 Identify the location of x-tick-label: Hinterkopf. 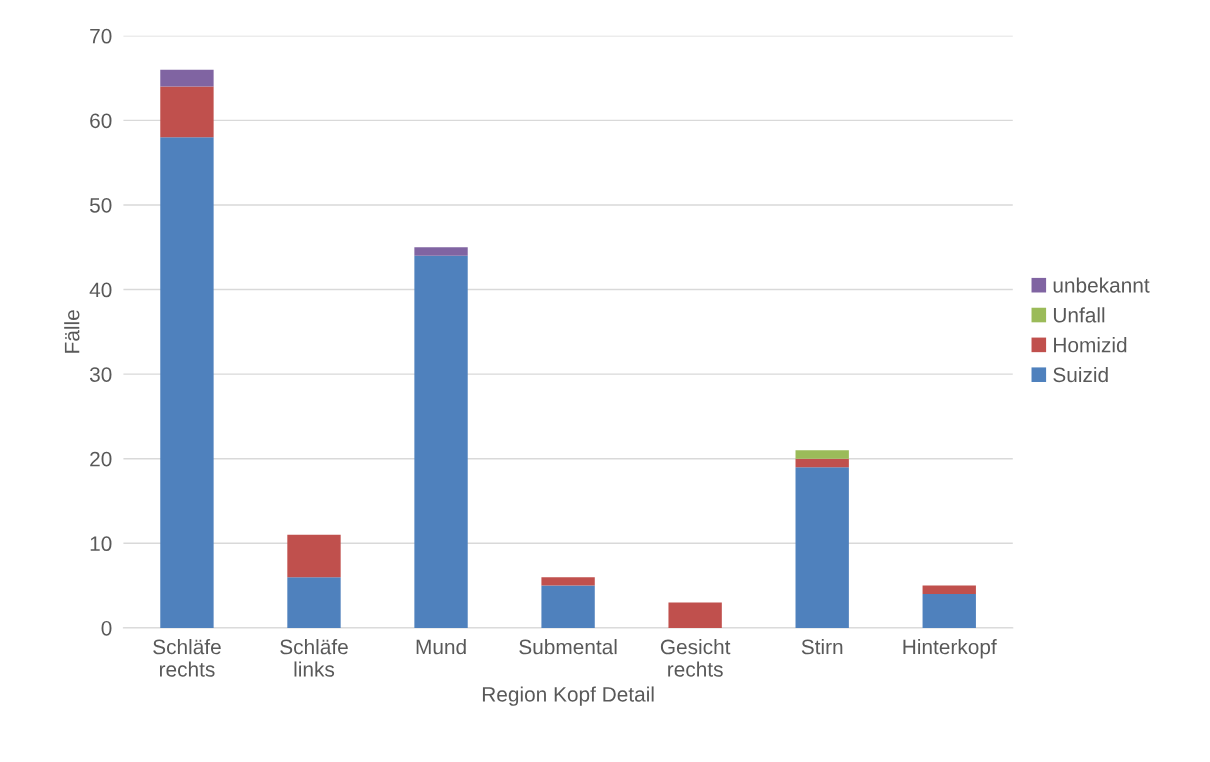
(950, 649).